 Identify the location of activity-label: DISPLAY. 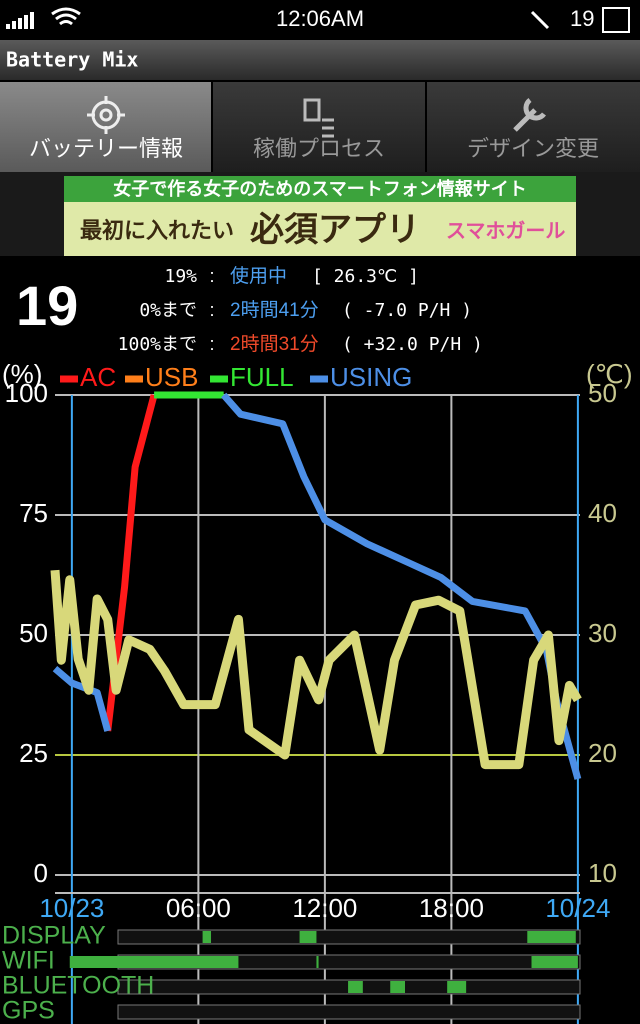
(54, 936).